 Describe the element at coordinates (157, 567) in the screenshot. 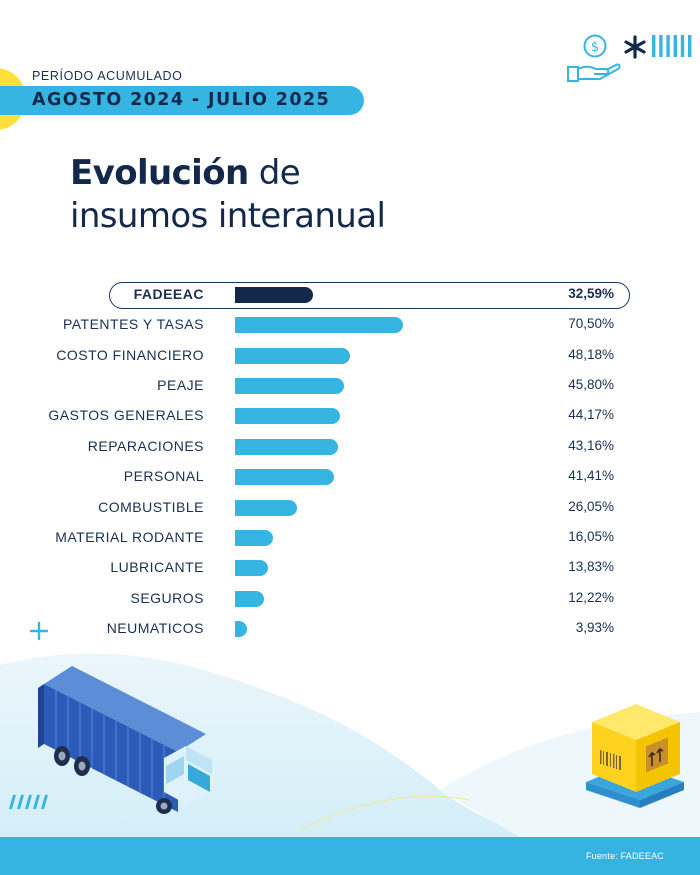

I see `category-label: LUBRICANTE` at that location.